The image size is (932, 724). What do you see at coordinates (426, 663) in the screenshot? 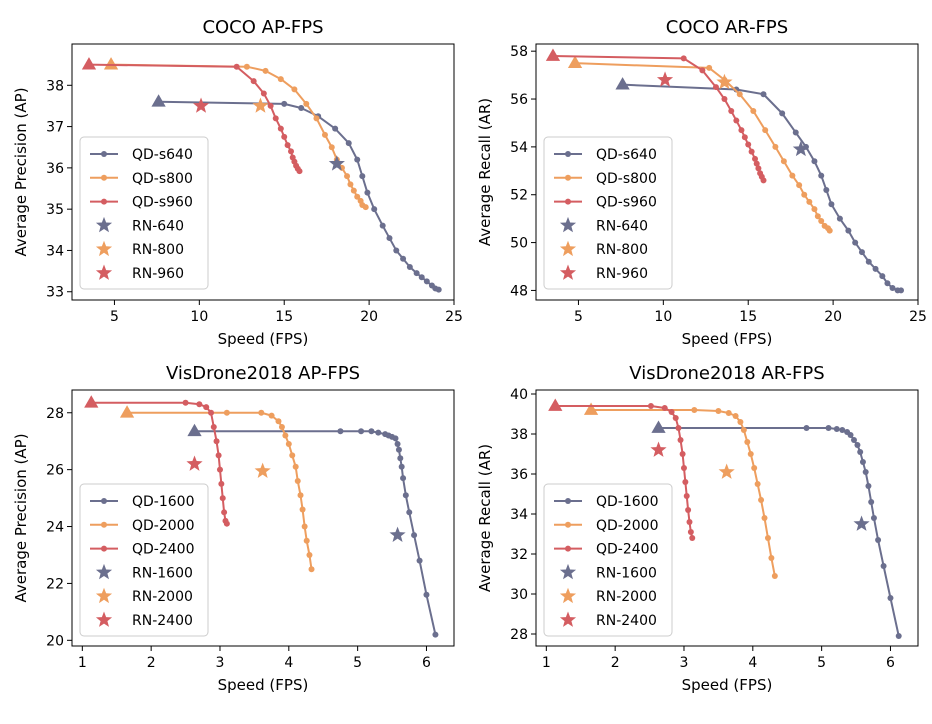
I see `x-tick-label: 6` at bounding box center [426, 663].